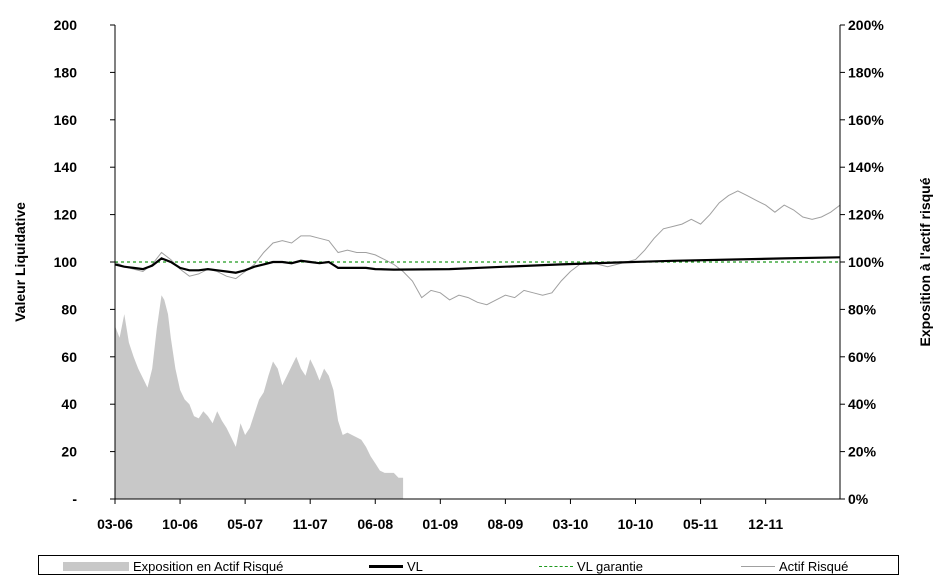 The height and width of the screenshot is (577, 936). I want to click on y-right-tick-label: 160%, so click(866, 120).